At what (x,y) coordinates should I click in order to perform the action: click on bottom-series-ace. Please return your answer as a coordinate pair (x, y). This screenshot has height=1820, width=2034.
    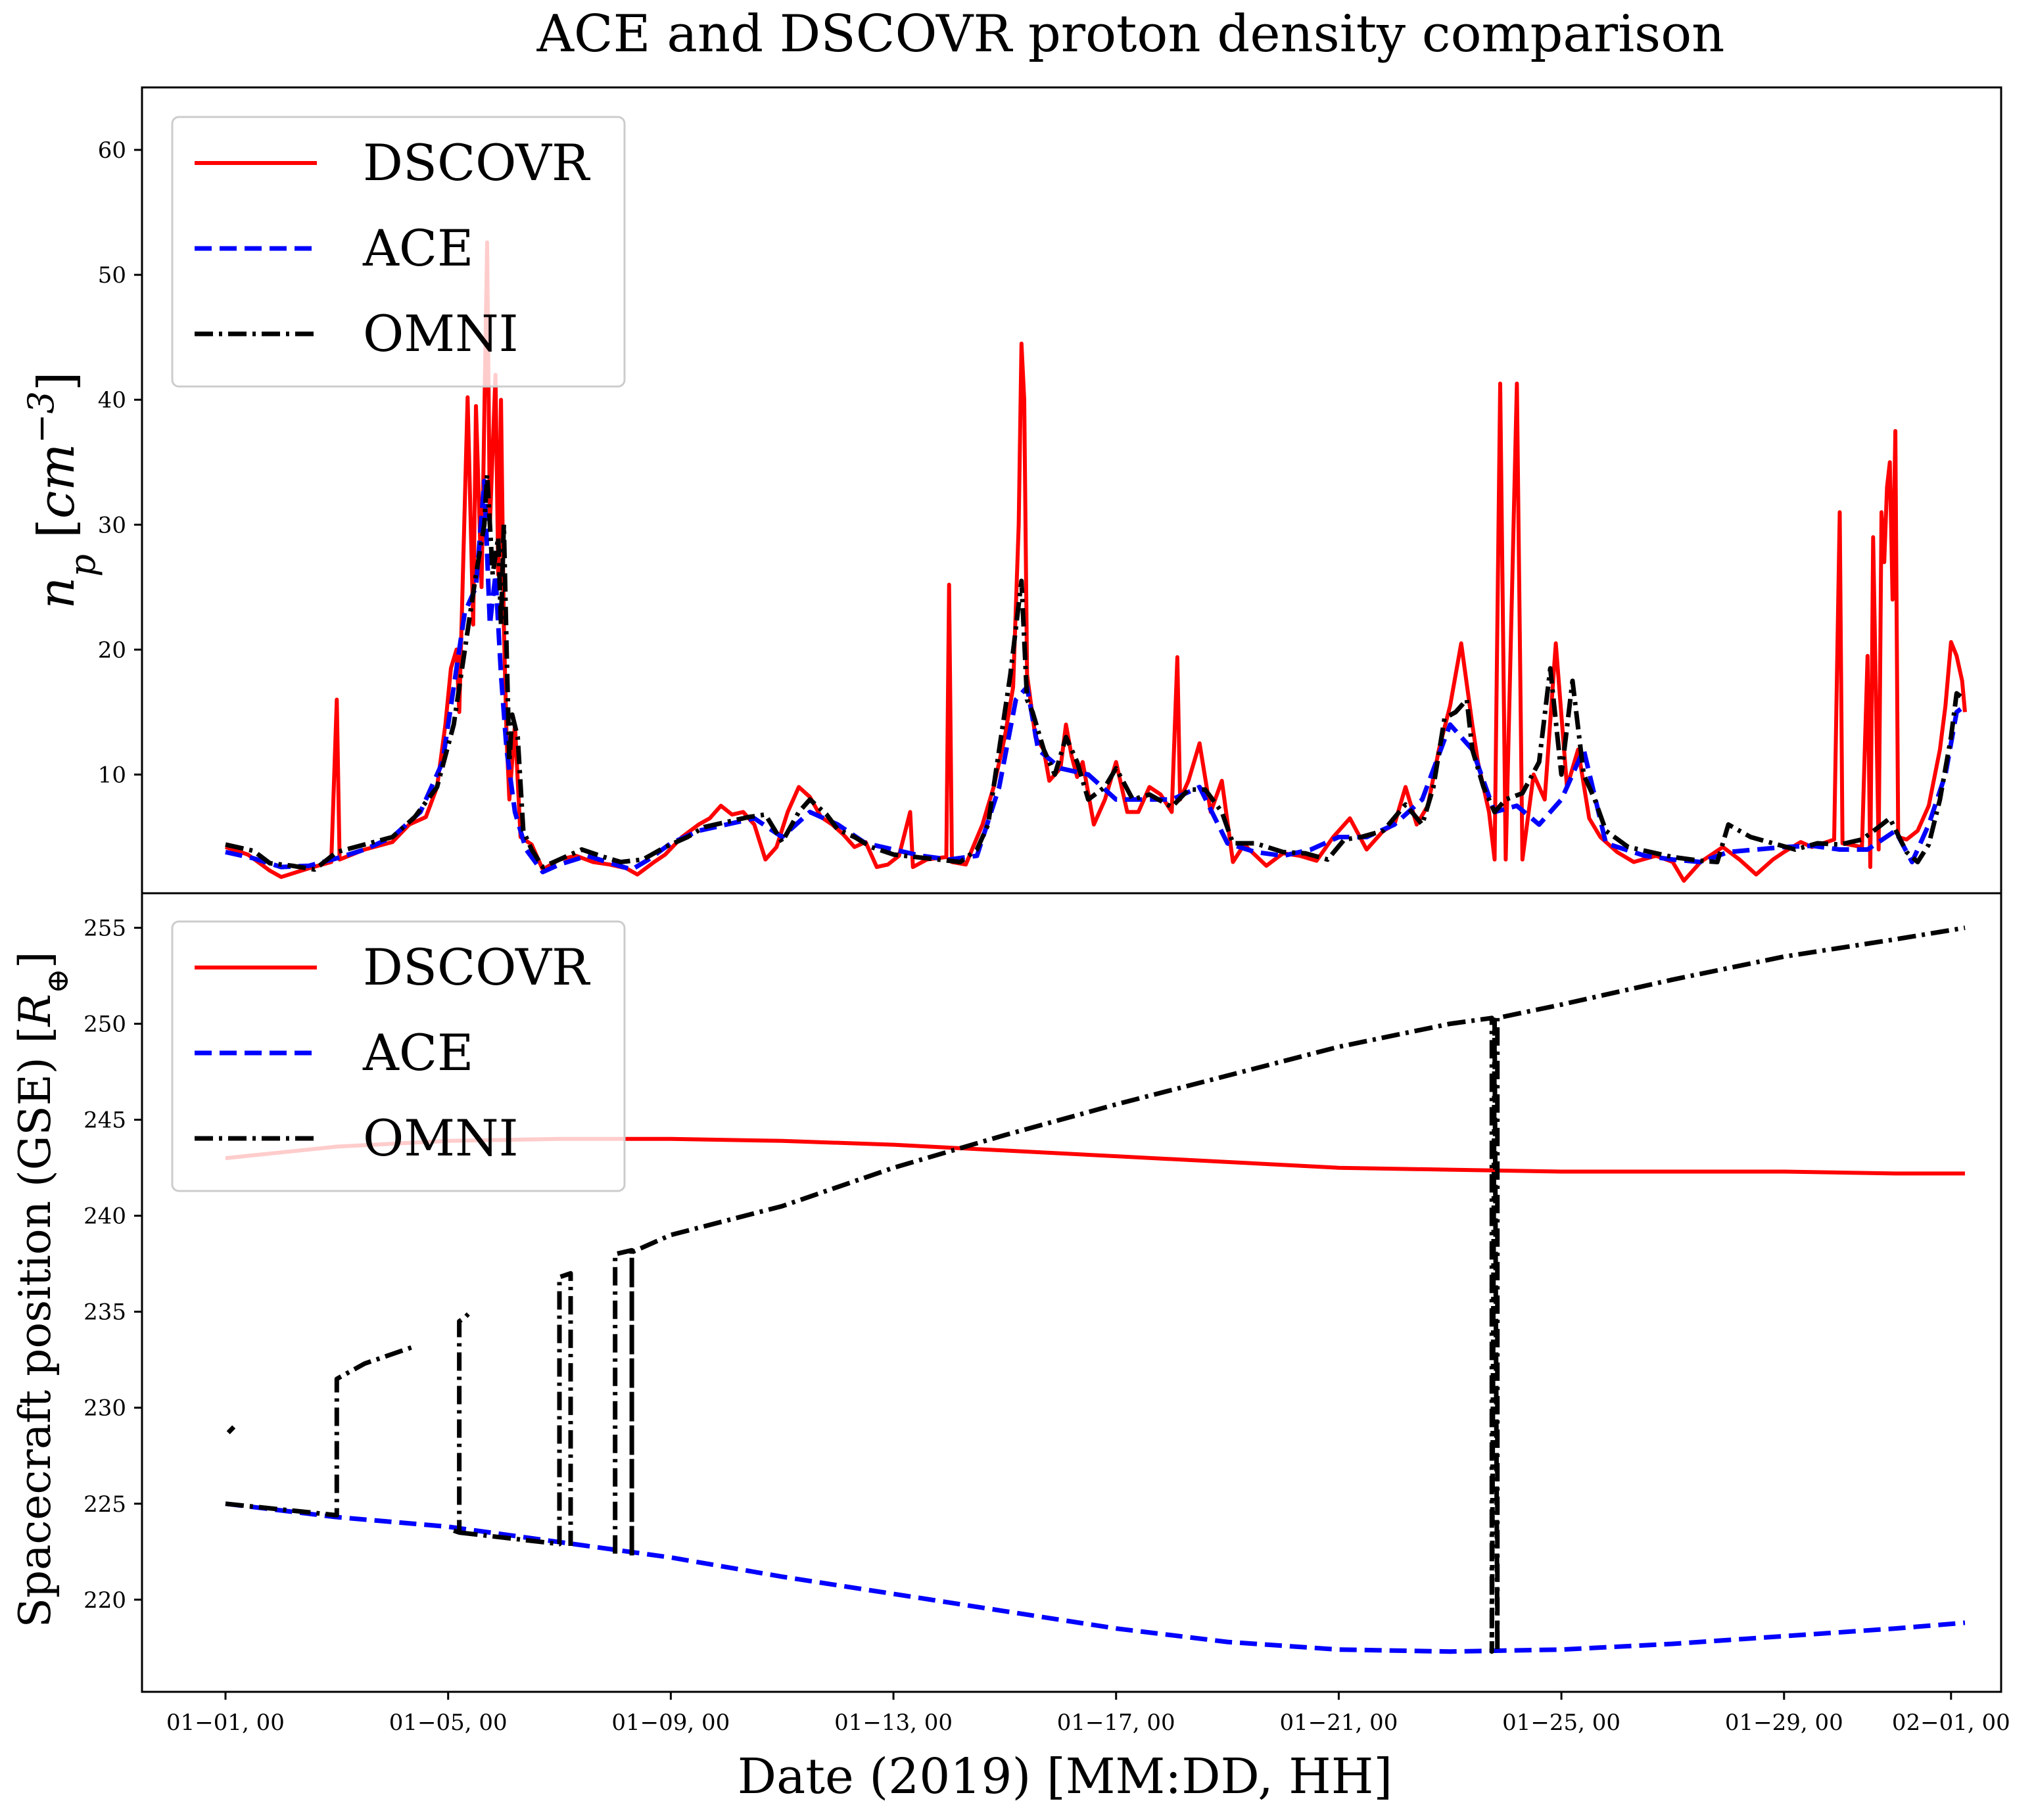
    Looking at the image, I should click on (1095, 1577).